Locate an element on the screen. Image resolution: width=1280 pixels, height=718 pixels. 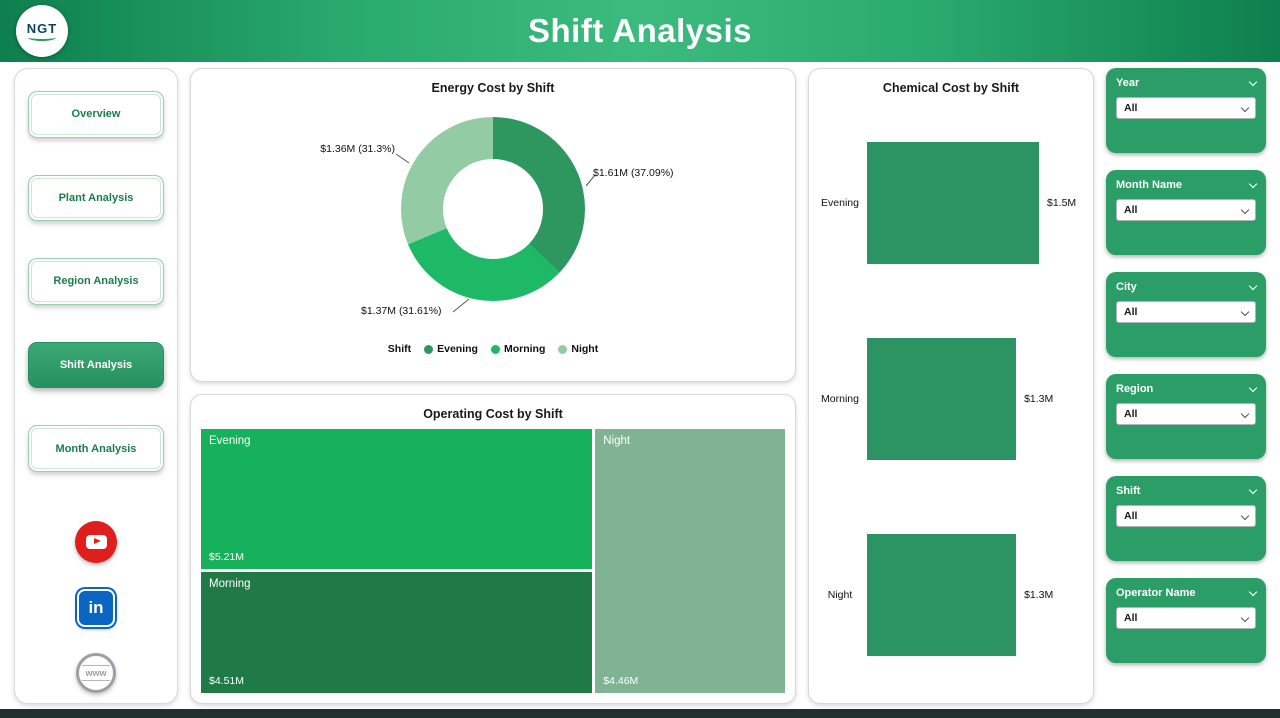
legend-title: Shift is located at coordinates (399, 349).